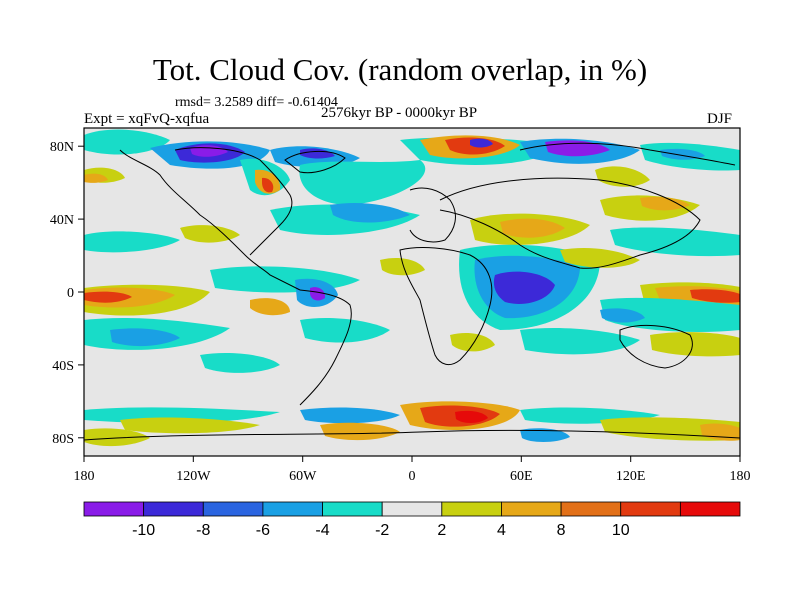  Describe the element at coordinates (621, 530) in the screenshot. I see `colorbar-level-label: 10` at that location.